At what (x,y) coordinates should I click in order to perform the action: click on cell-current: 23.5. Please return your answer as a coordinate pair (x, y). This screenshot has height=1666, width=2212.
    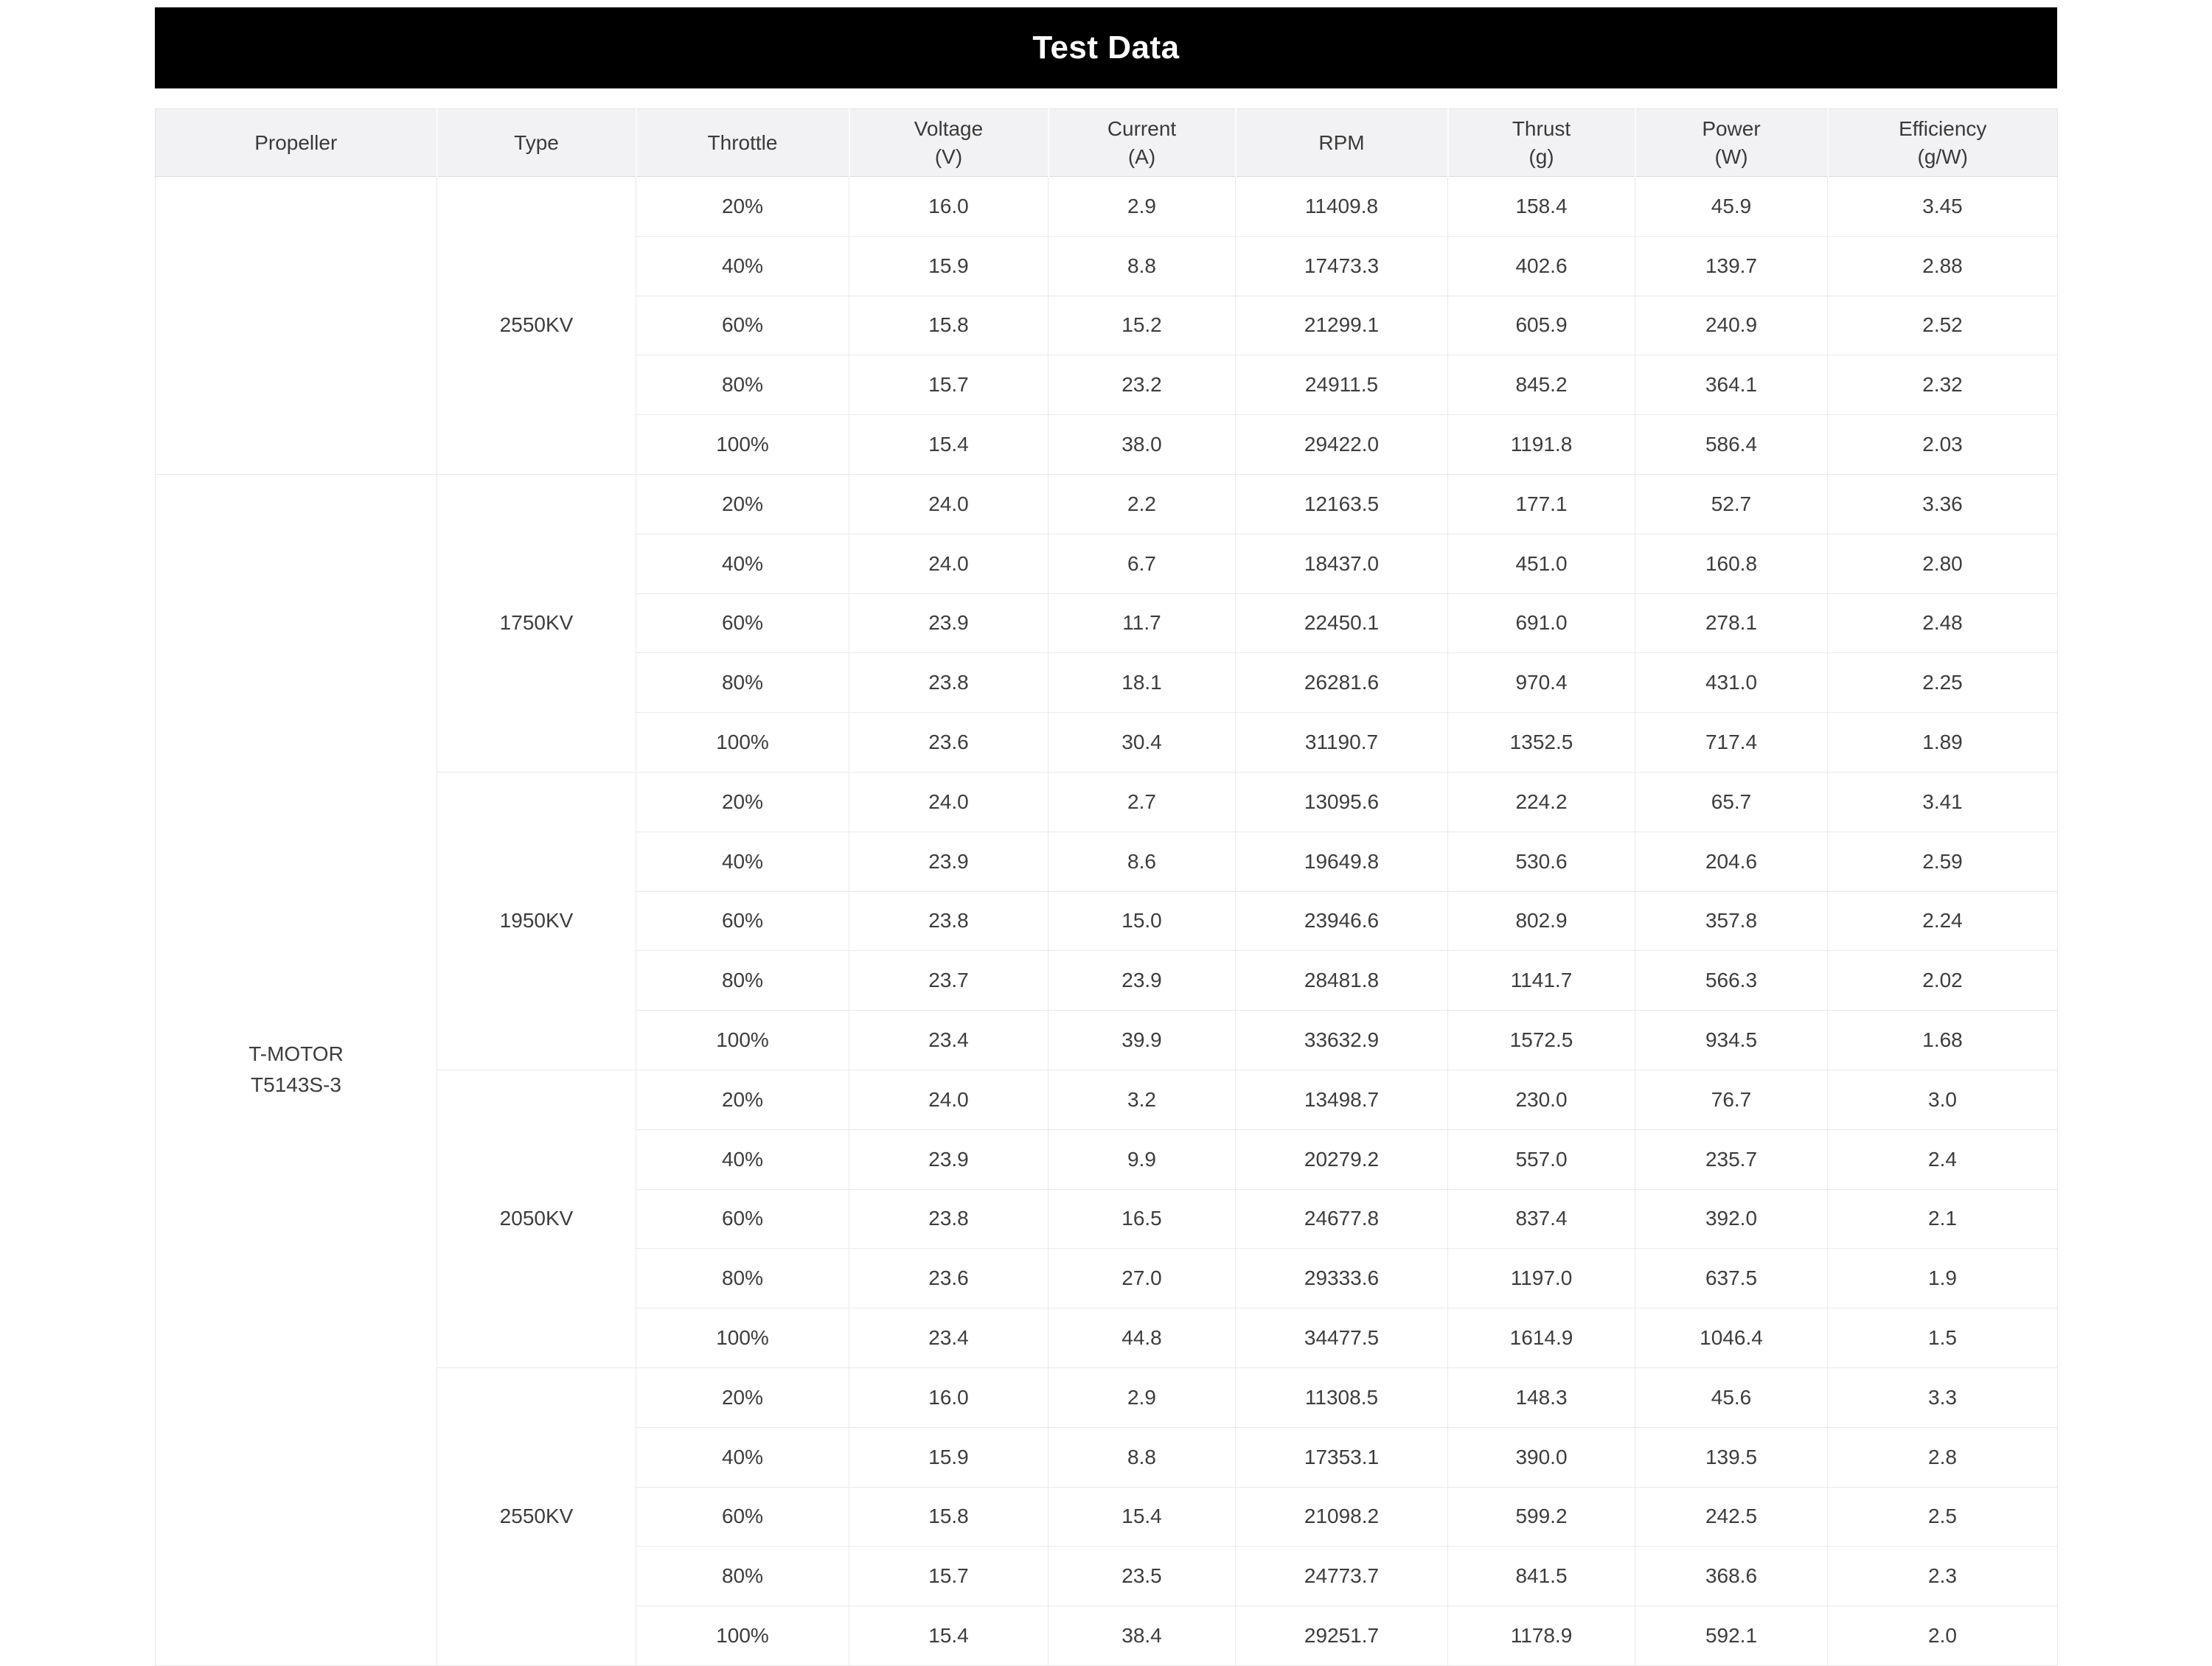
    Looking at the image, I should click on (1142, 1576).